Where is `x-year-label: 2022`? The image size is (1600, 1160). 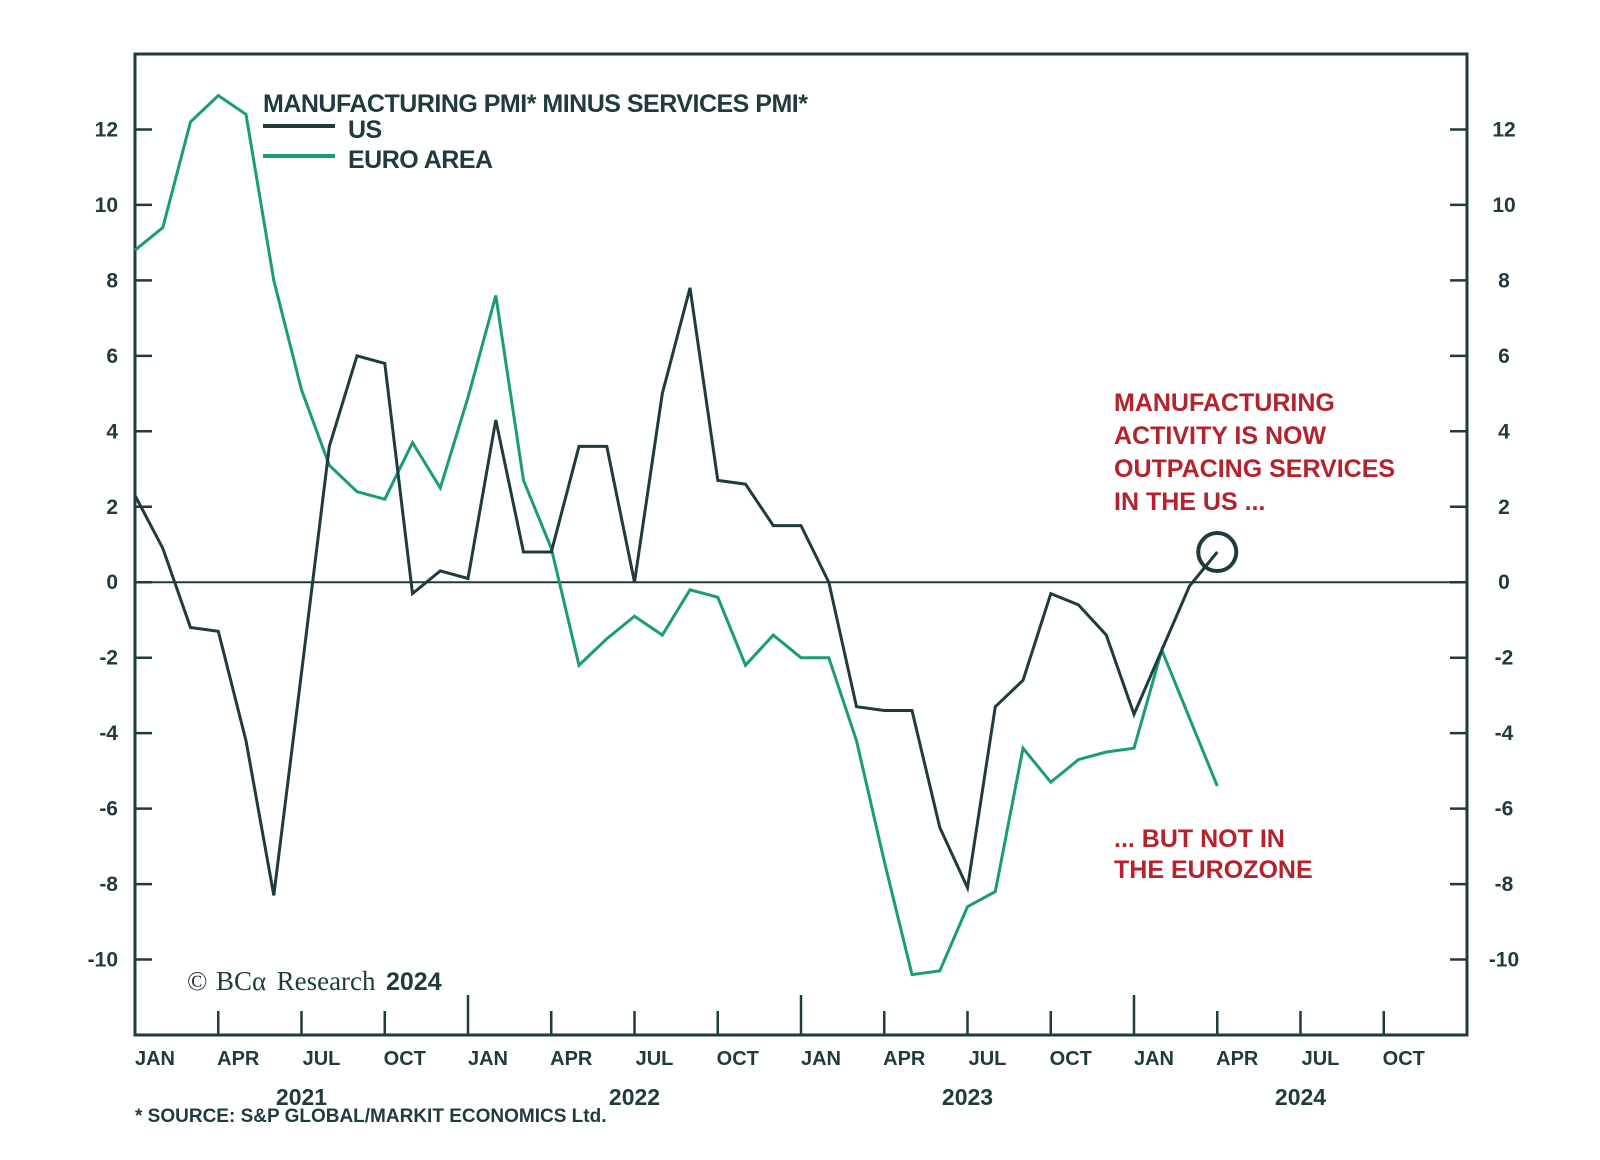
x-year-label: 2022 is located at coordinates (634, 1097).